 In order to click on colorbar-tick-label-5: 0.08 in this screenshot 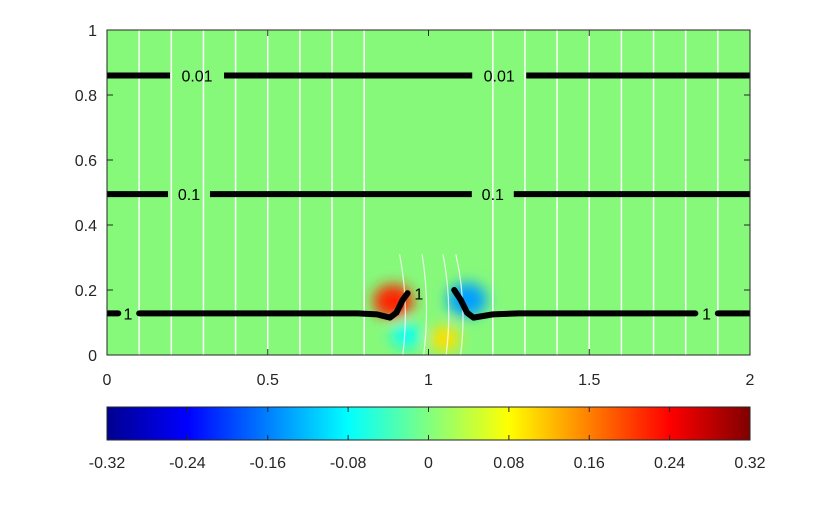, I will do `click(508, 463)`.